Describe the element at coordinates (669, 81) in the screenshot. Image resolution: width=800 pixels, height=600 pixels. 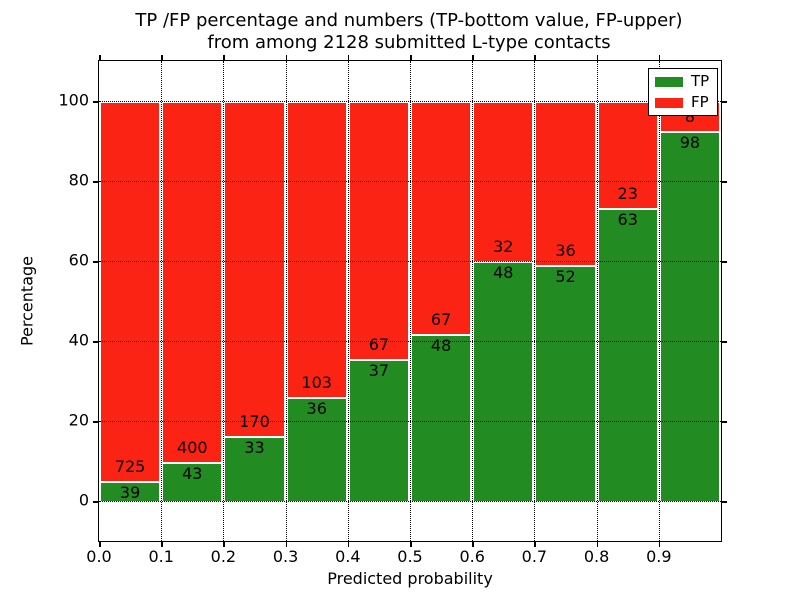
I see `tp-legend-swatch` at that location.